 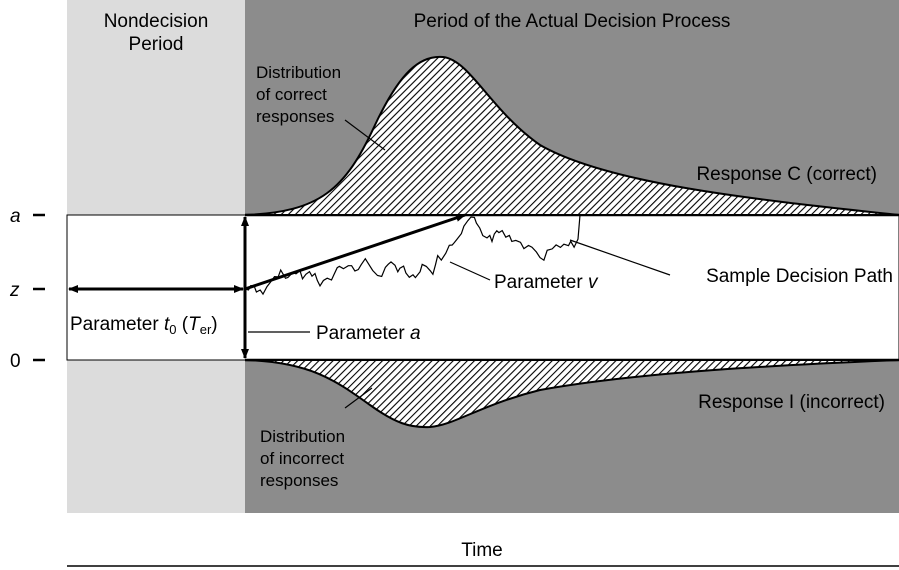 I want to click on response-c: Response C (correct), so click(x=786, y=174).